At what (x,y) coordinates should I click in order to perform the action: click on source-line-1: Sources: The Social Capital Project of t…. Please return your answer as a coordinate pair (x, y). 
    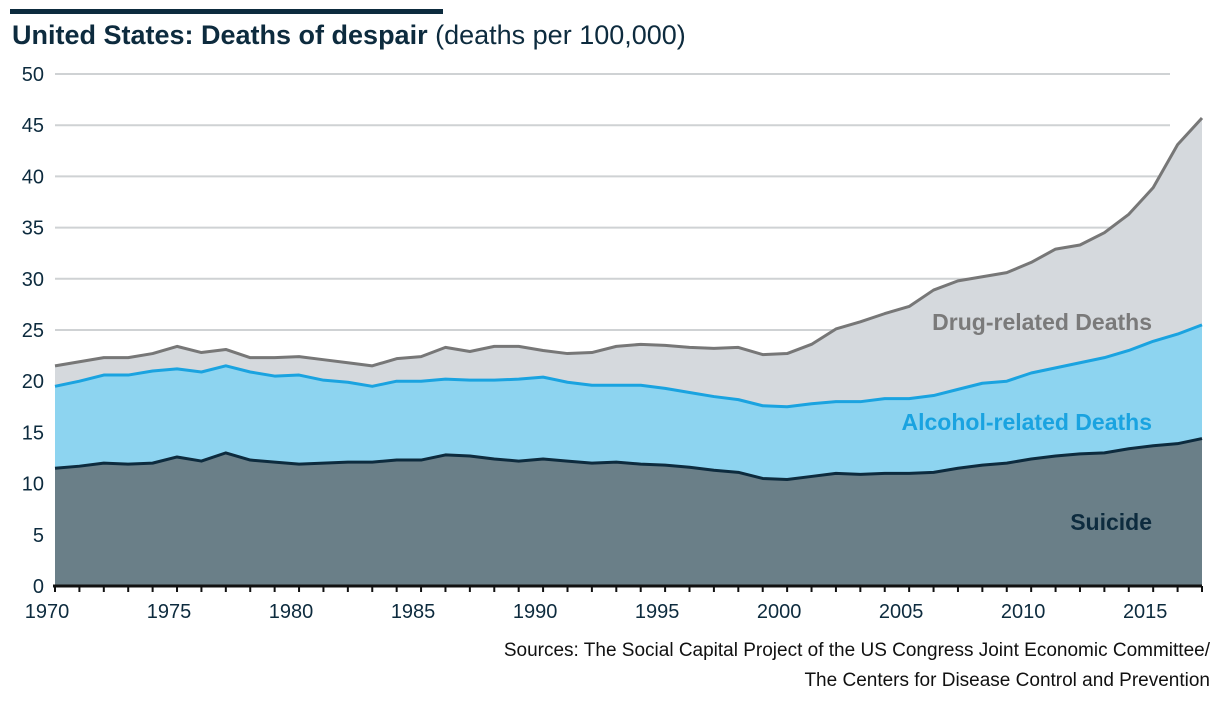
    Looking at the image, I should click on (856, 650).